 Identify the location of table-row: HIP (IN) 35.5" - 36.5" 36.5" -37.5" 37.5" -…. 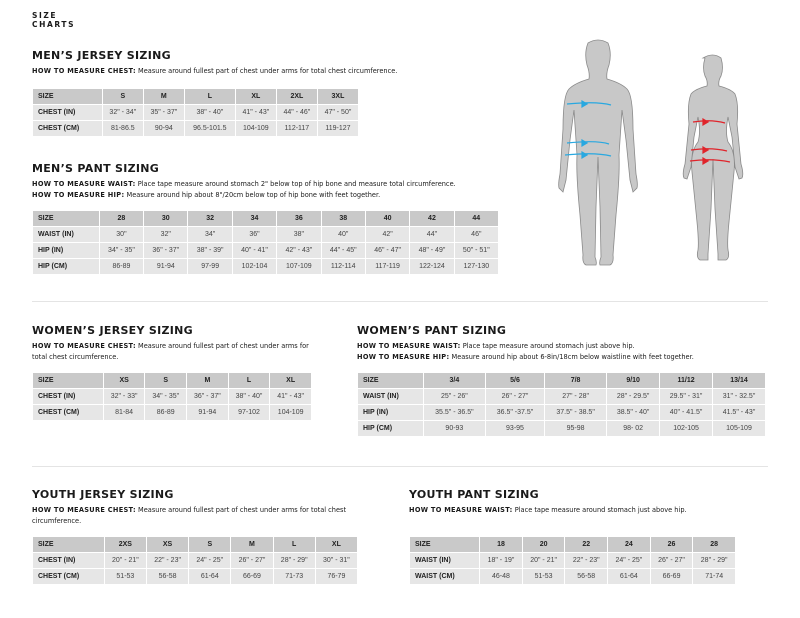
(561, 412).